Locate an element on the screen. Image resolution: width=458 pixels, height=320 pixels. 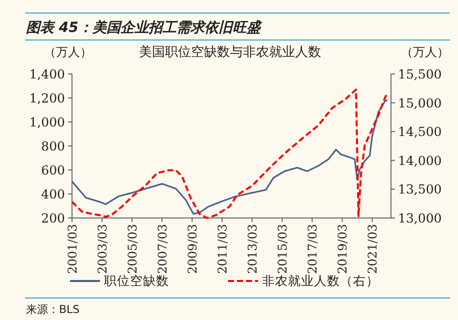
x-tick-label: 2003/03 is located at coordinates (103, 249).